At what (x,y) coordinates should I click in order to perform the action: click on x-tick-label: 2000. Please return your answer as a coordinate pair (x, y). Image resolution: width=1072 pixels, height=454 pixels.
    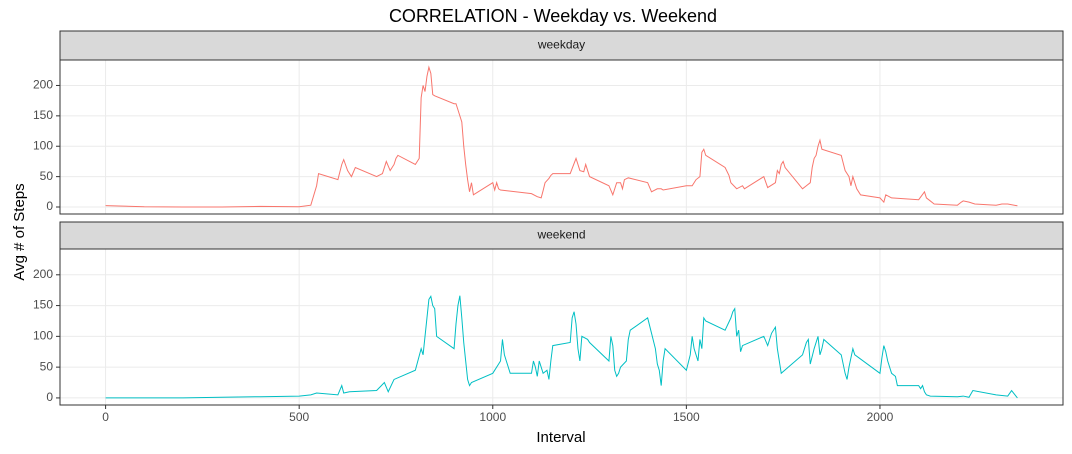
    Looking at the image, I should click on (880, 417).